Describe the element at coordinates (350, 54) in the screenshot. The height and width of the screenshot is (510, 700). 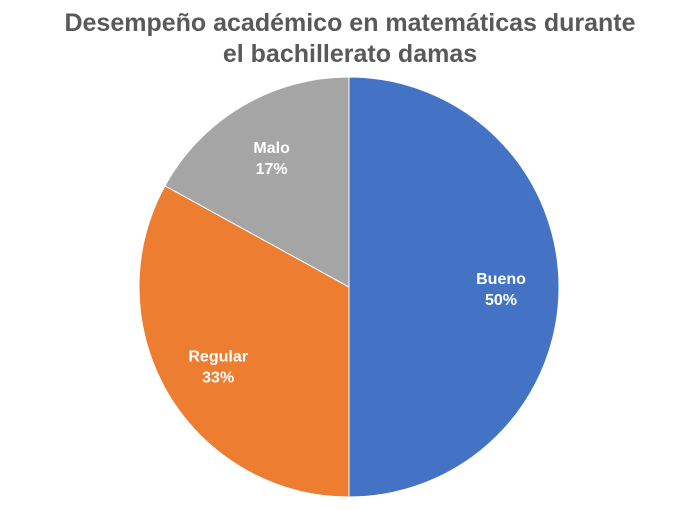
I see `chart-title-line-2: el bachillerato damas` at that location.